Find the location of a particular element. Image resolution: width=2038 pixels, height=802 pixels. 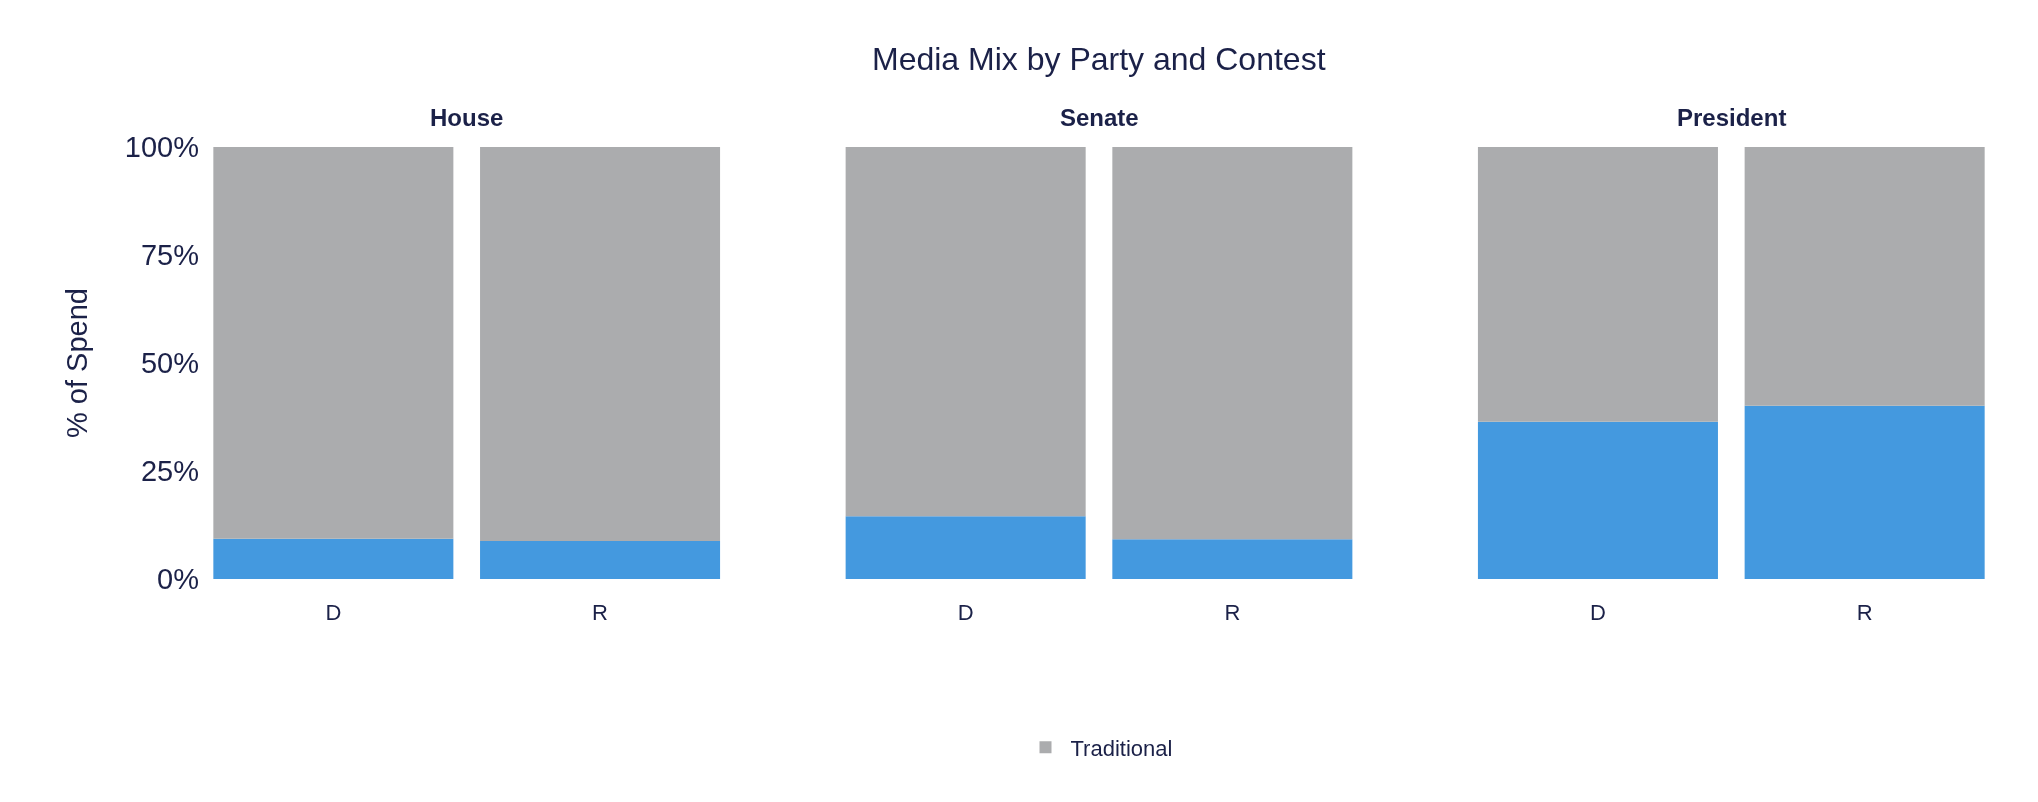

chart-title: President is located at coordinates (1732, 117).